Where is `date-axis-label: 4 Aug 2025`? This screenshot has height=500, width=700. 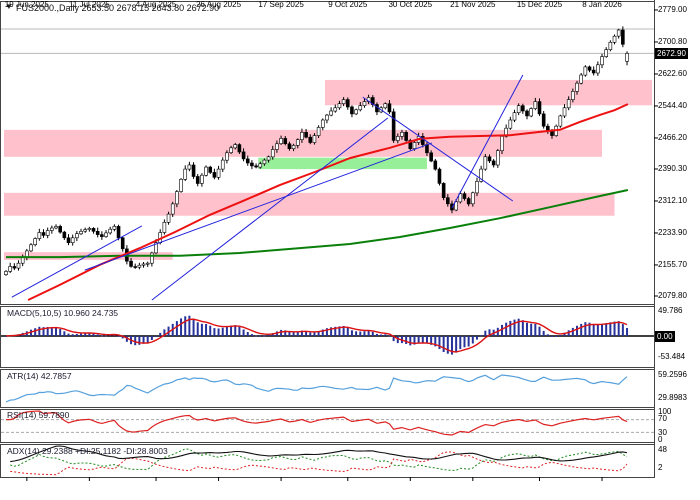
date-axis-label: 4 Aug 2025 is located at coordinates (156, 4).